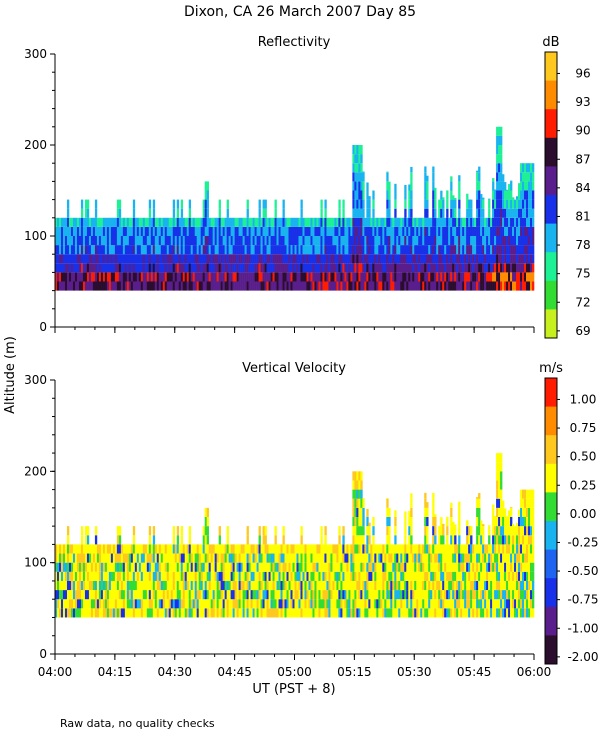 The image size is (600, 750). I want to click on colorbar-label: 93, so click(582, 102).